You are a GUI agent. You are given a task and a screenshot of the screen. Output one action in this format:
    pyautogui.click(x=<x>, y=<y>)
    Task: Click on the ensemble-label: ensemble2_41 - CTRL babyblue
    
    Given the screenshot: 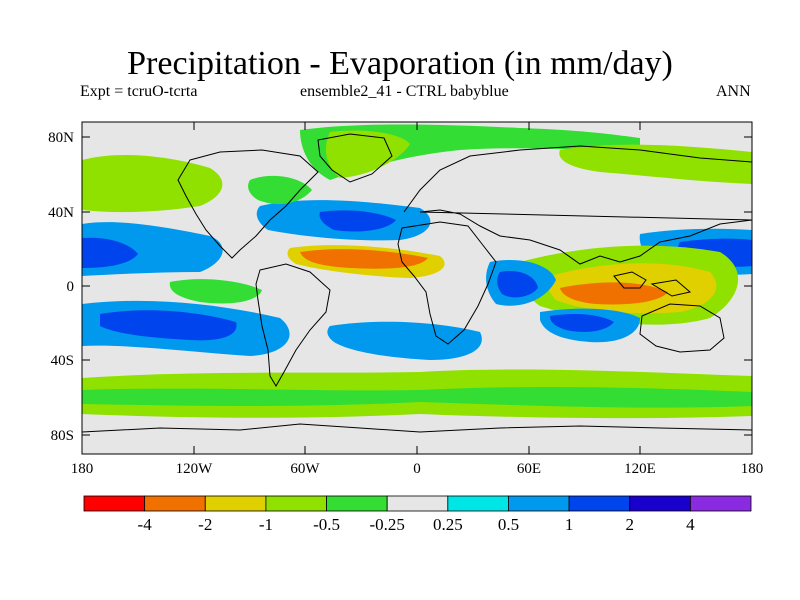 What is the action you would take?
    pyautogui.click(x=404, y=91)
    